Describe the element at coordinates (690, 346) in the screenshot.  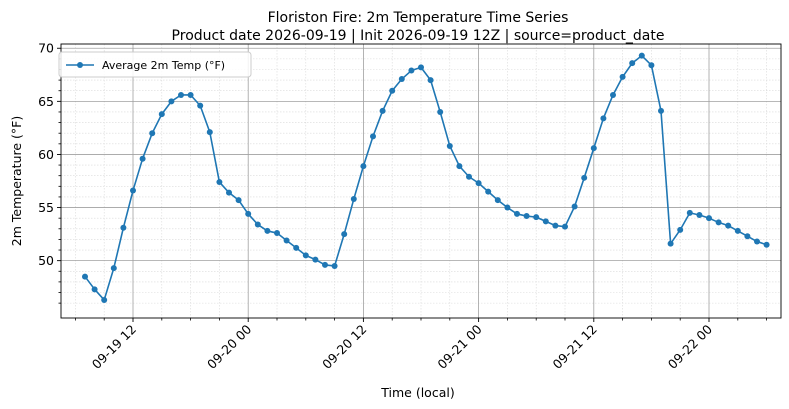
I see `x-tick-label: 09-22 00` at that location.